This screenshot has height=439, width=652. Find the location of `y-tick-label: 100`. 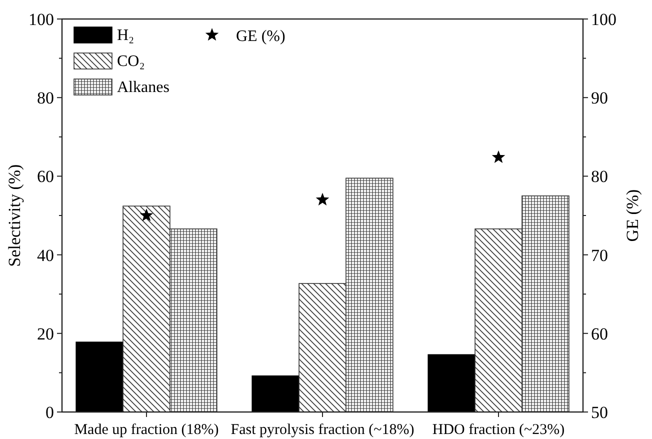

y-tick-label: 100 is located at coordinates (41, 19).